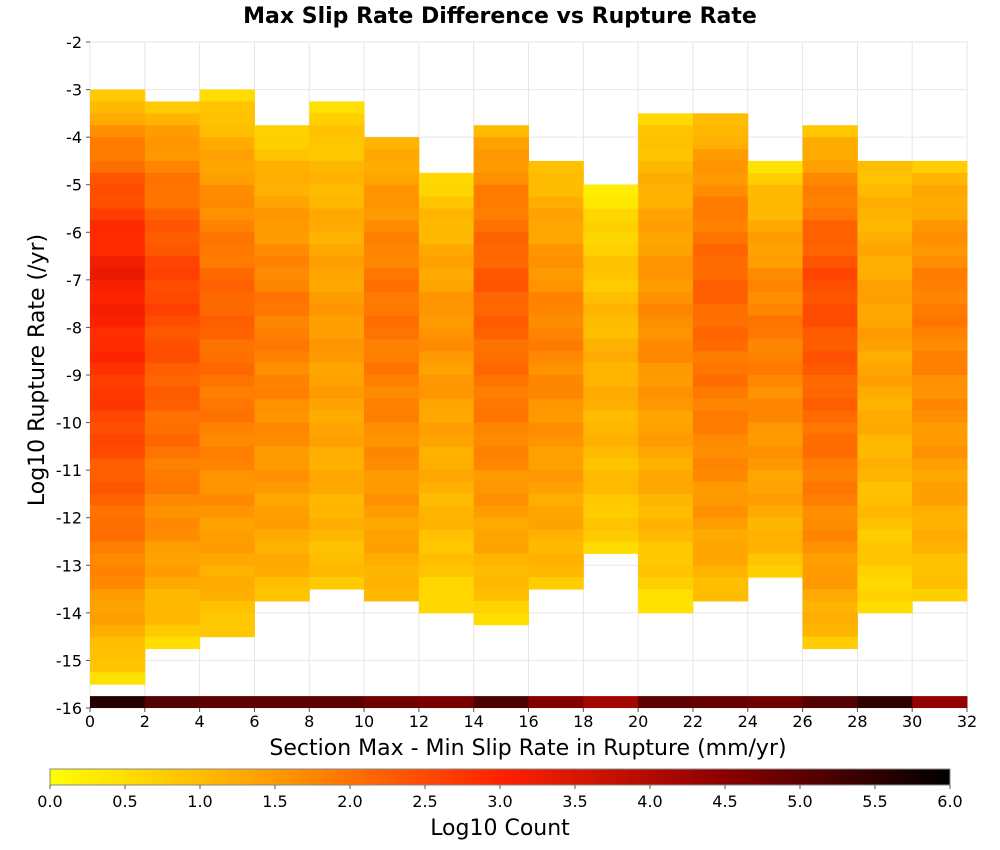 This screenshot has width=1000, height=850. Describe the element at coordinates (949, 801) in the screenshot. I see `colorbar-tick-label: 6.0` at that location.